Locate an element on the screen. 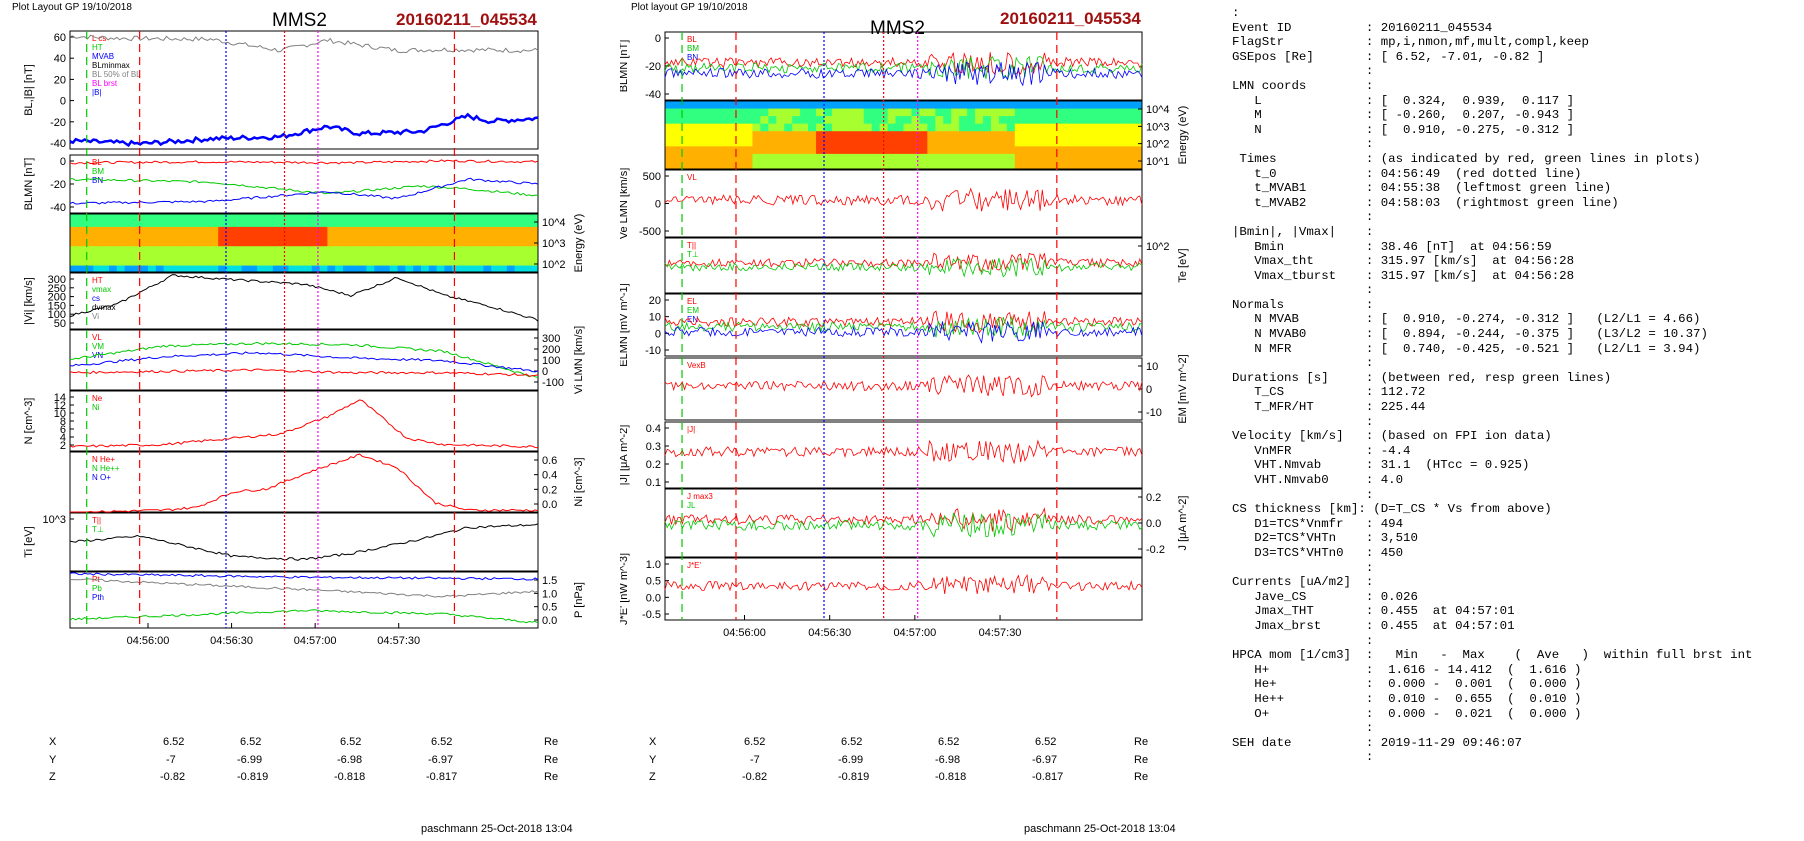 The width and height of the screenshot is (1804, 841). legend-entry: Vi is located at coordinates (95, 316).